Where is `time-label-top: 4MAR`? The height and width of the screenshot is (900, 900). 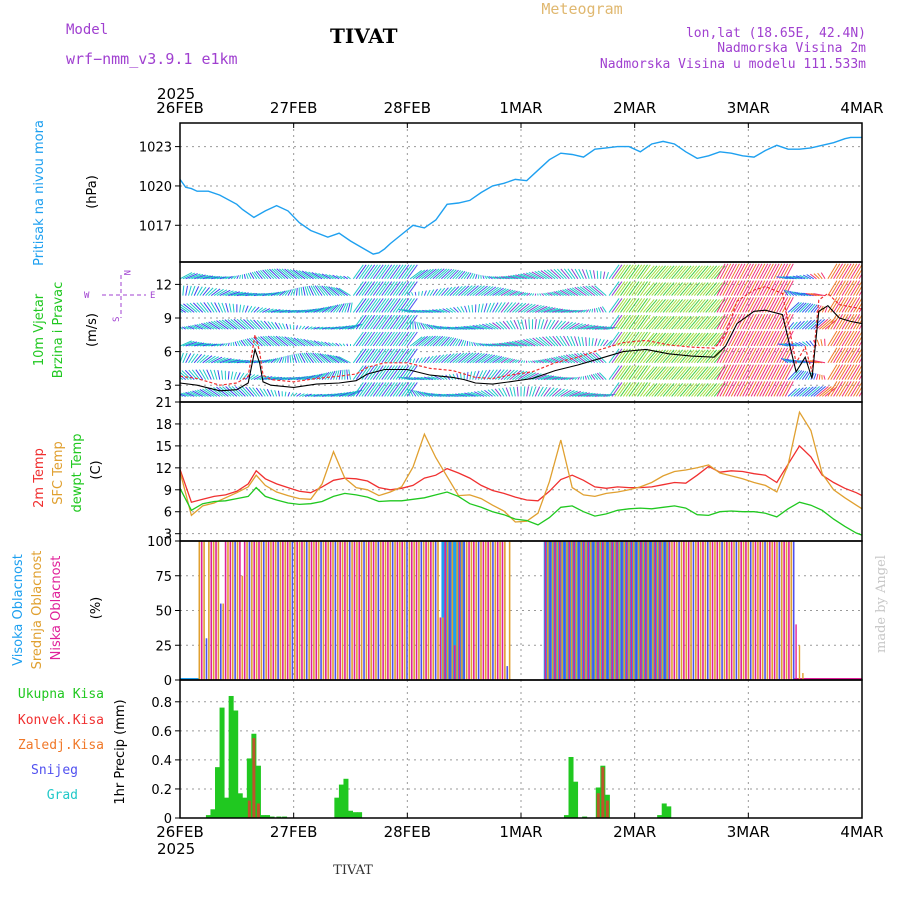 time-label-top: 4MAR is located at coordinates (861, 108).